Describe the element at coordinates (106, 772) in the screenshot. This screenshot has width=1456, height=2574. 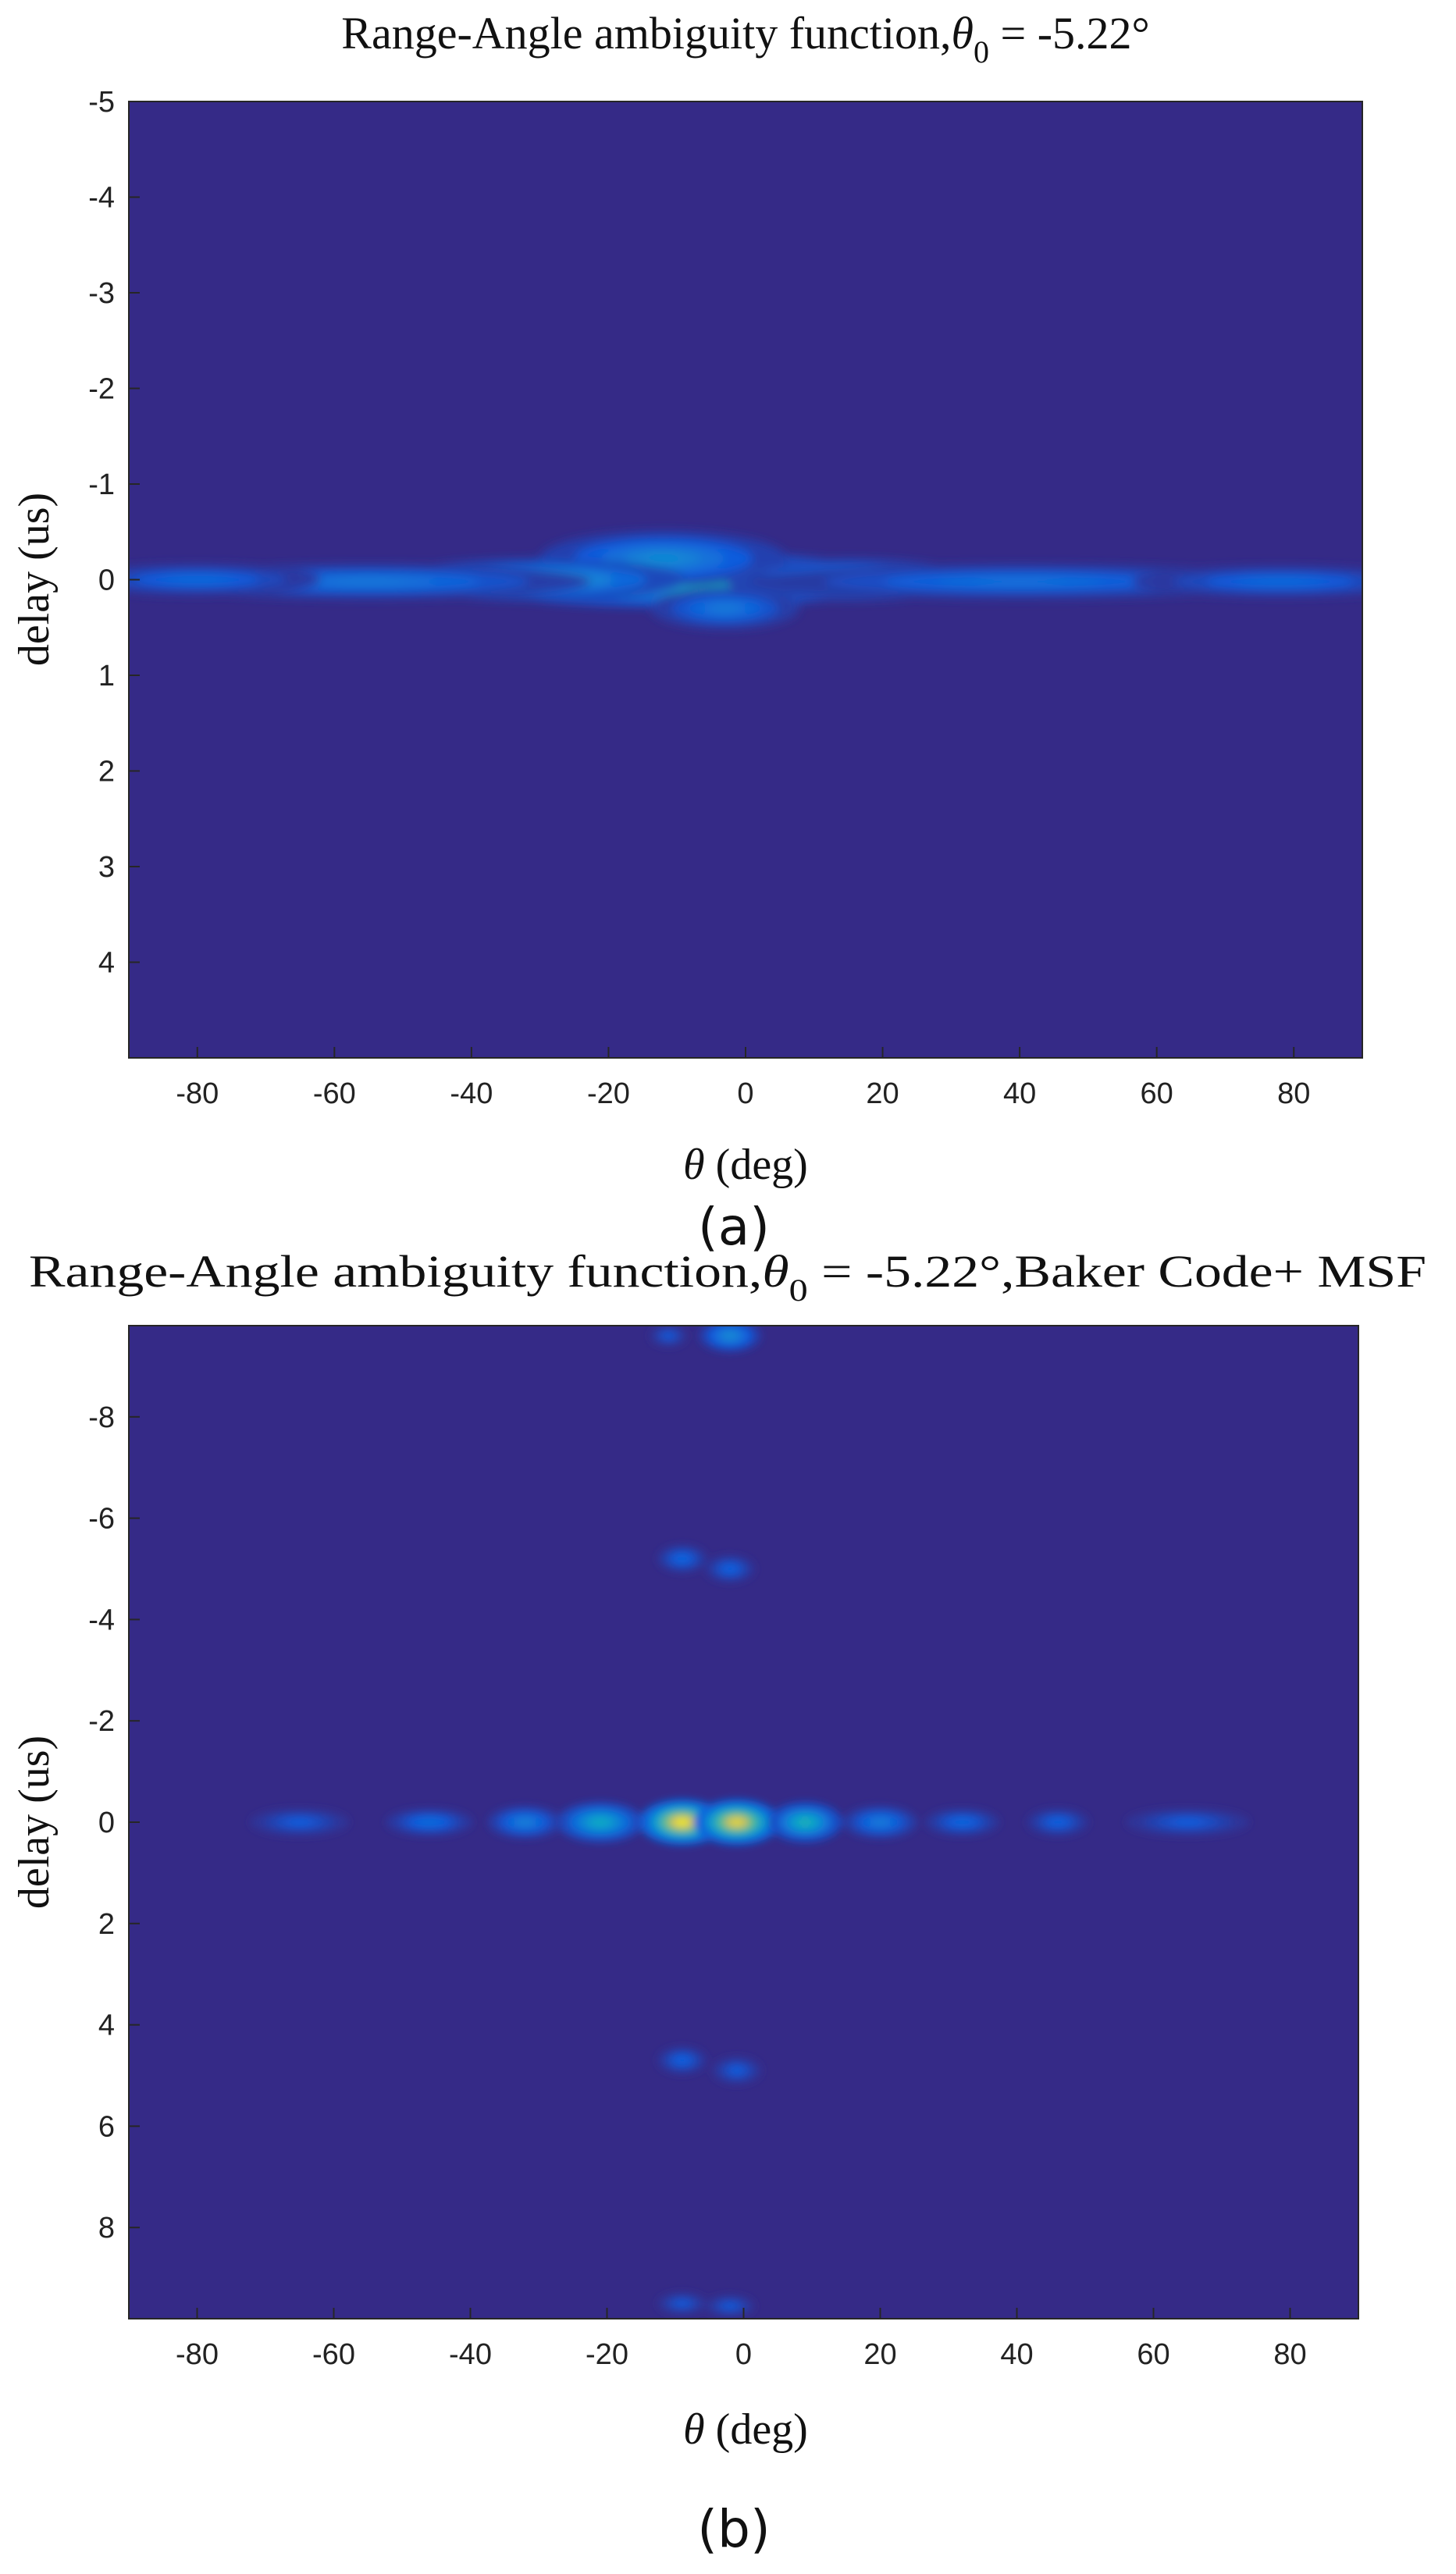
I see `chart-a-ytick-label: 2` at that location.